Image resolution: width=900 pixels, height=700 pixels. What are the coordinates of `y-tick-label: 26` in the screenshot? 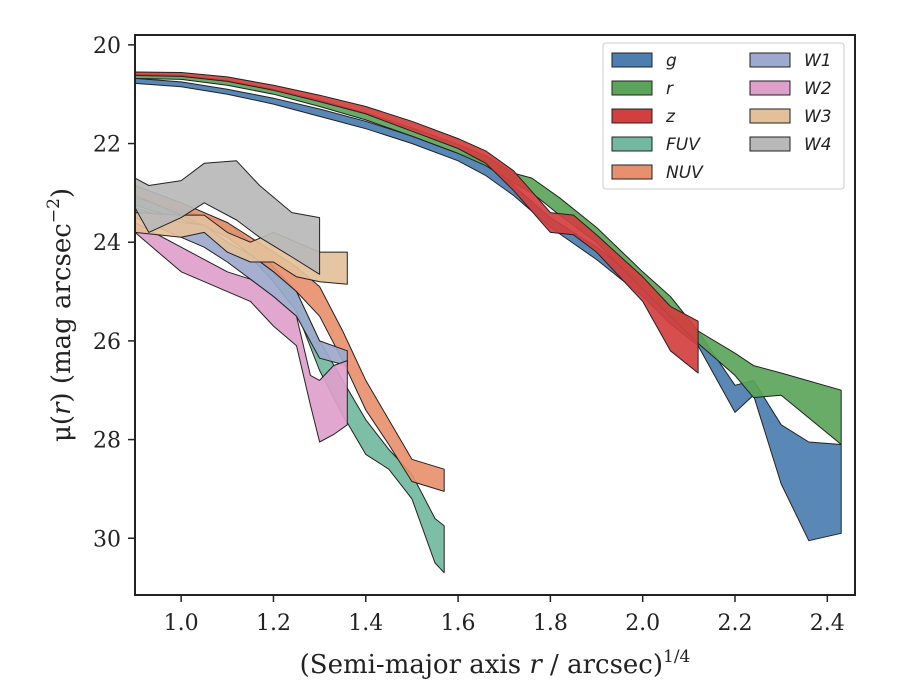 It's located at (107, 342).